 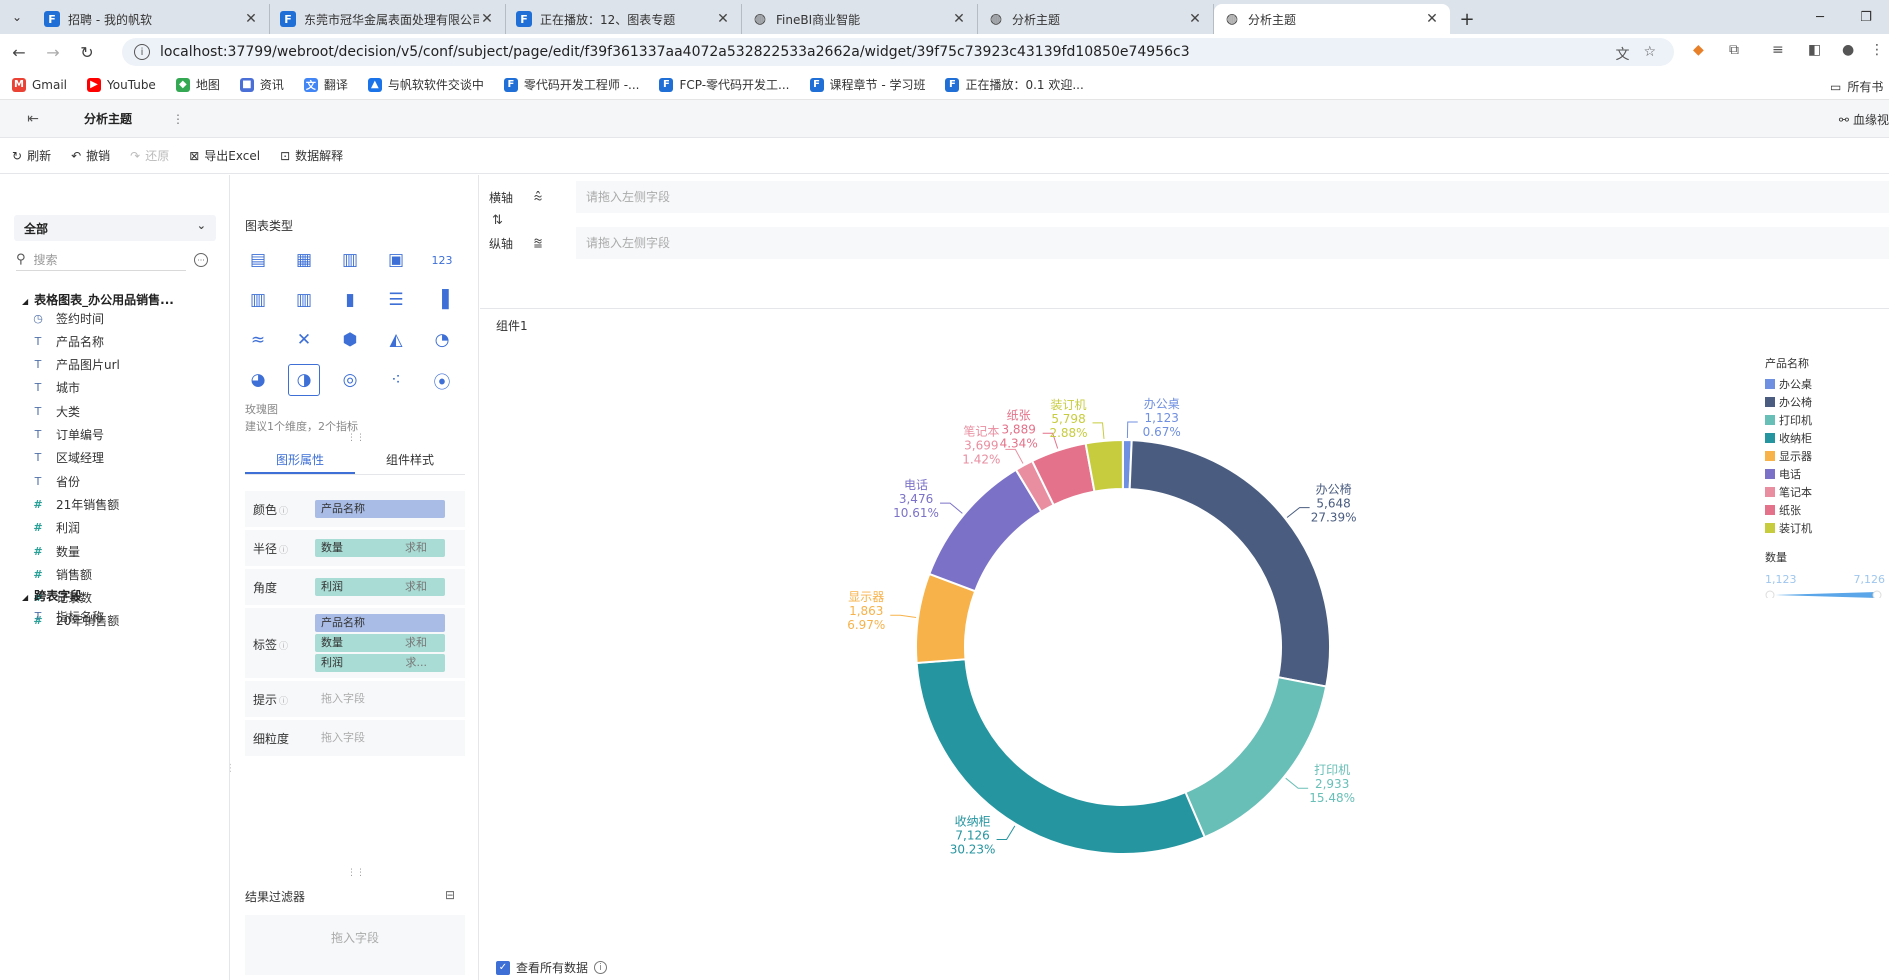 What do you see at coordinates (350, 300) in the screenshot?
I see `column-chart-icon: ▮` at bounding box center [350, 300].